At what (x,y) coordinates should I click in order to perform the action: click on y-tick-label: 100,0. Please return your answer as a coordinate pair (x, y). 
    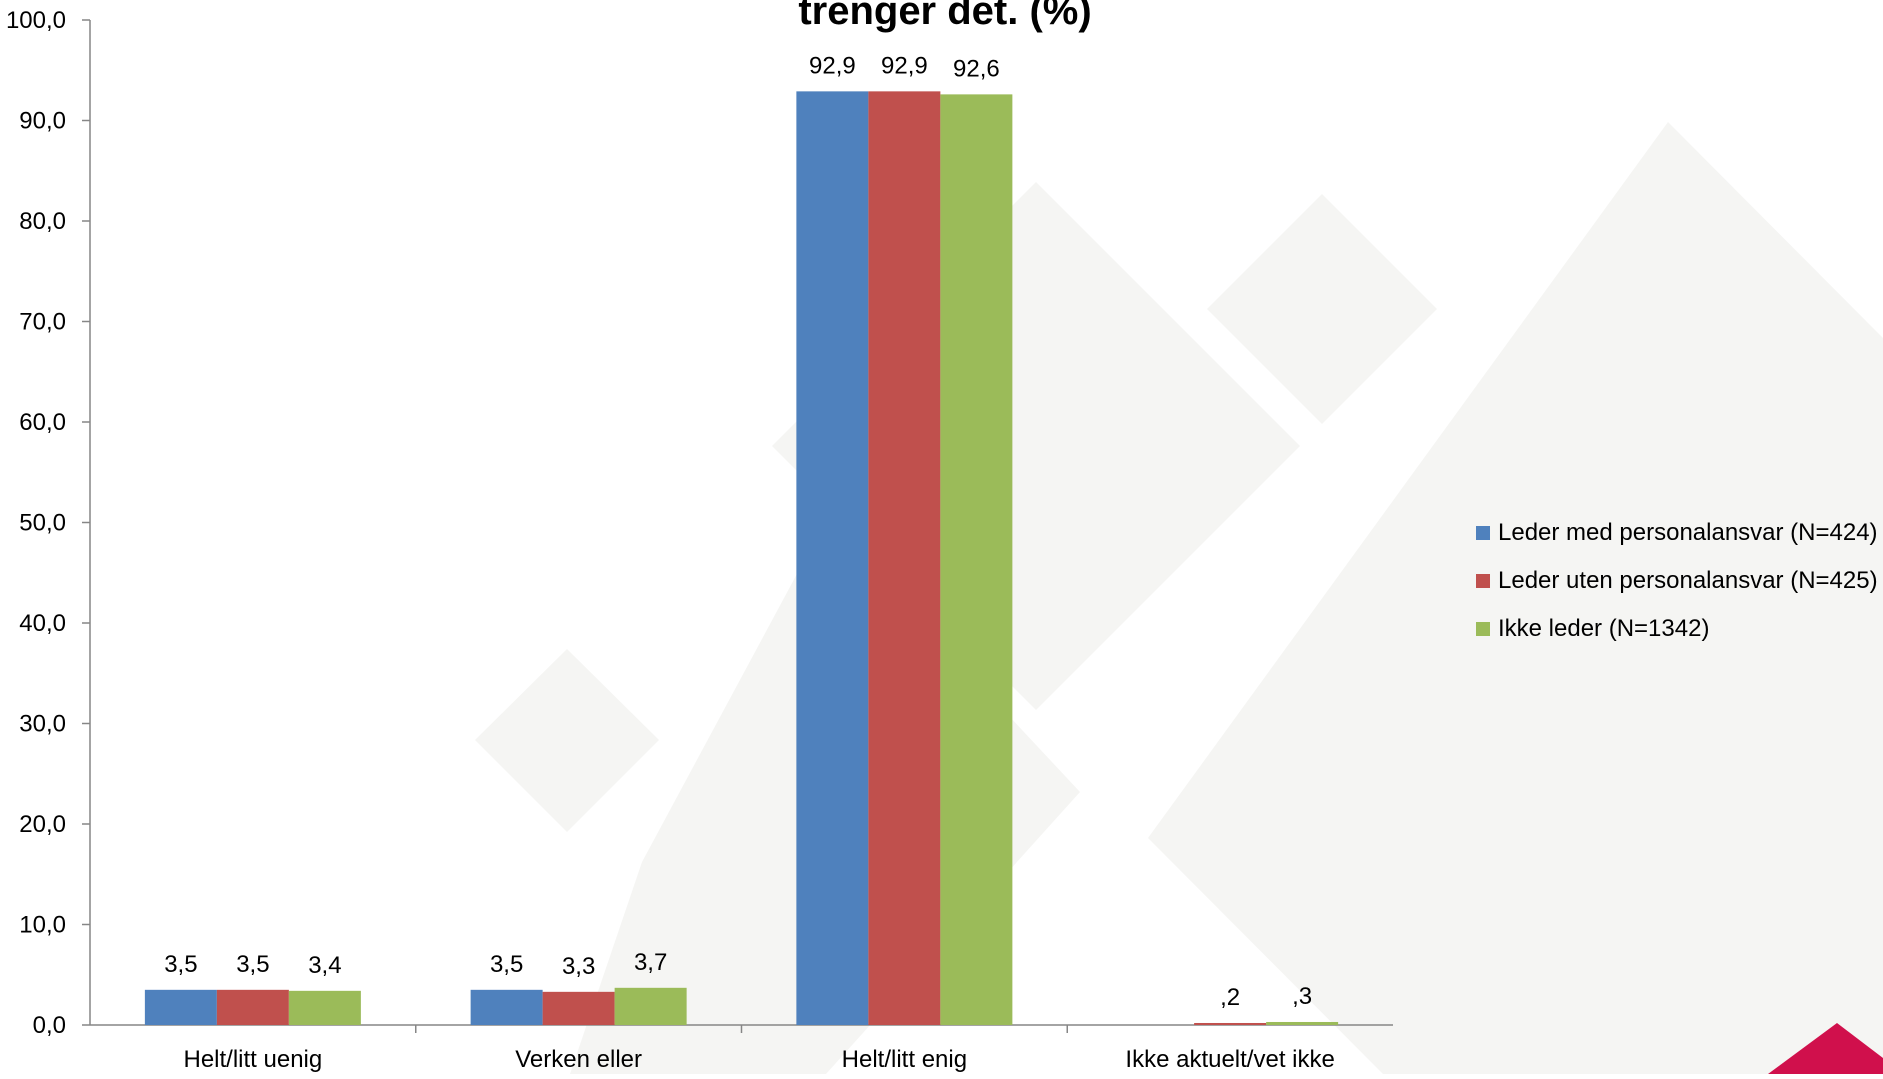
    Looking at the image, I should click on (36, 20).